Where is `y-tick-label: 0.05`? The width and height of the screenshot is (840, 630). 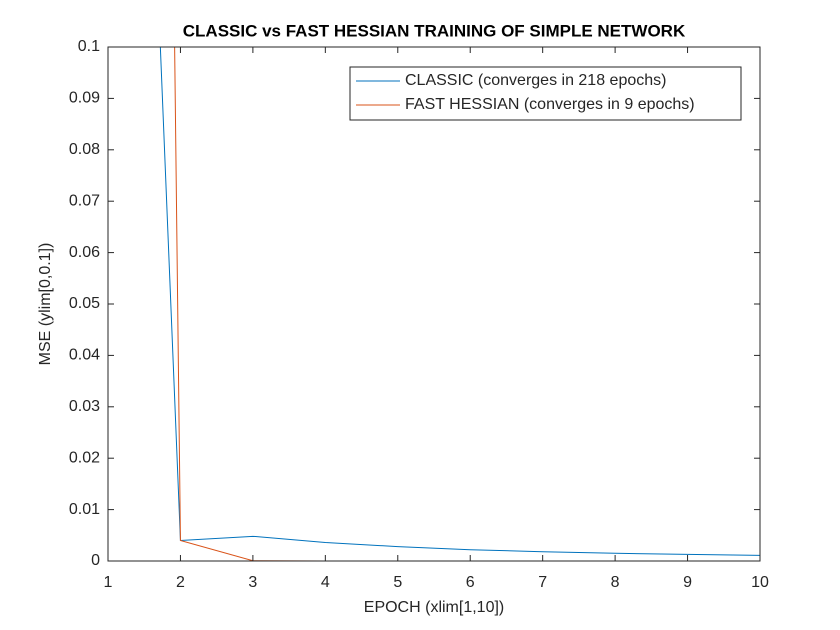 y-tick-label: 0.05 is located at coordinates (84, 303).